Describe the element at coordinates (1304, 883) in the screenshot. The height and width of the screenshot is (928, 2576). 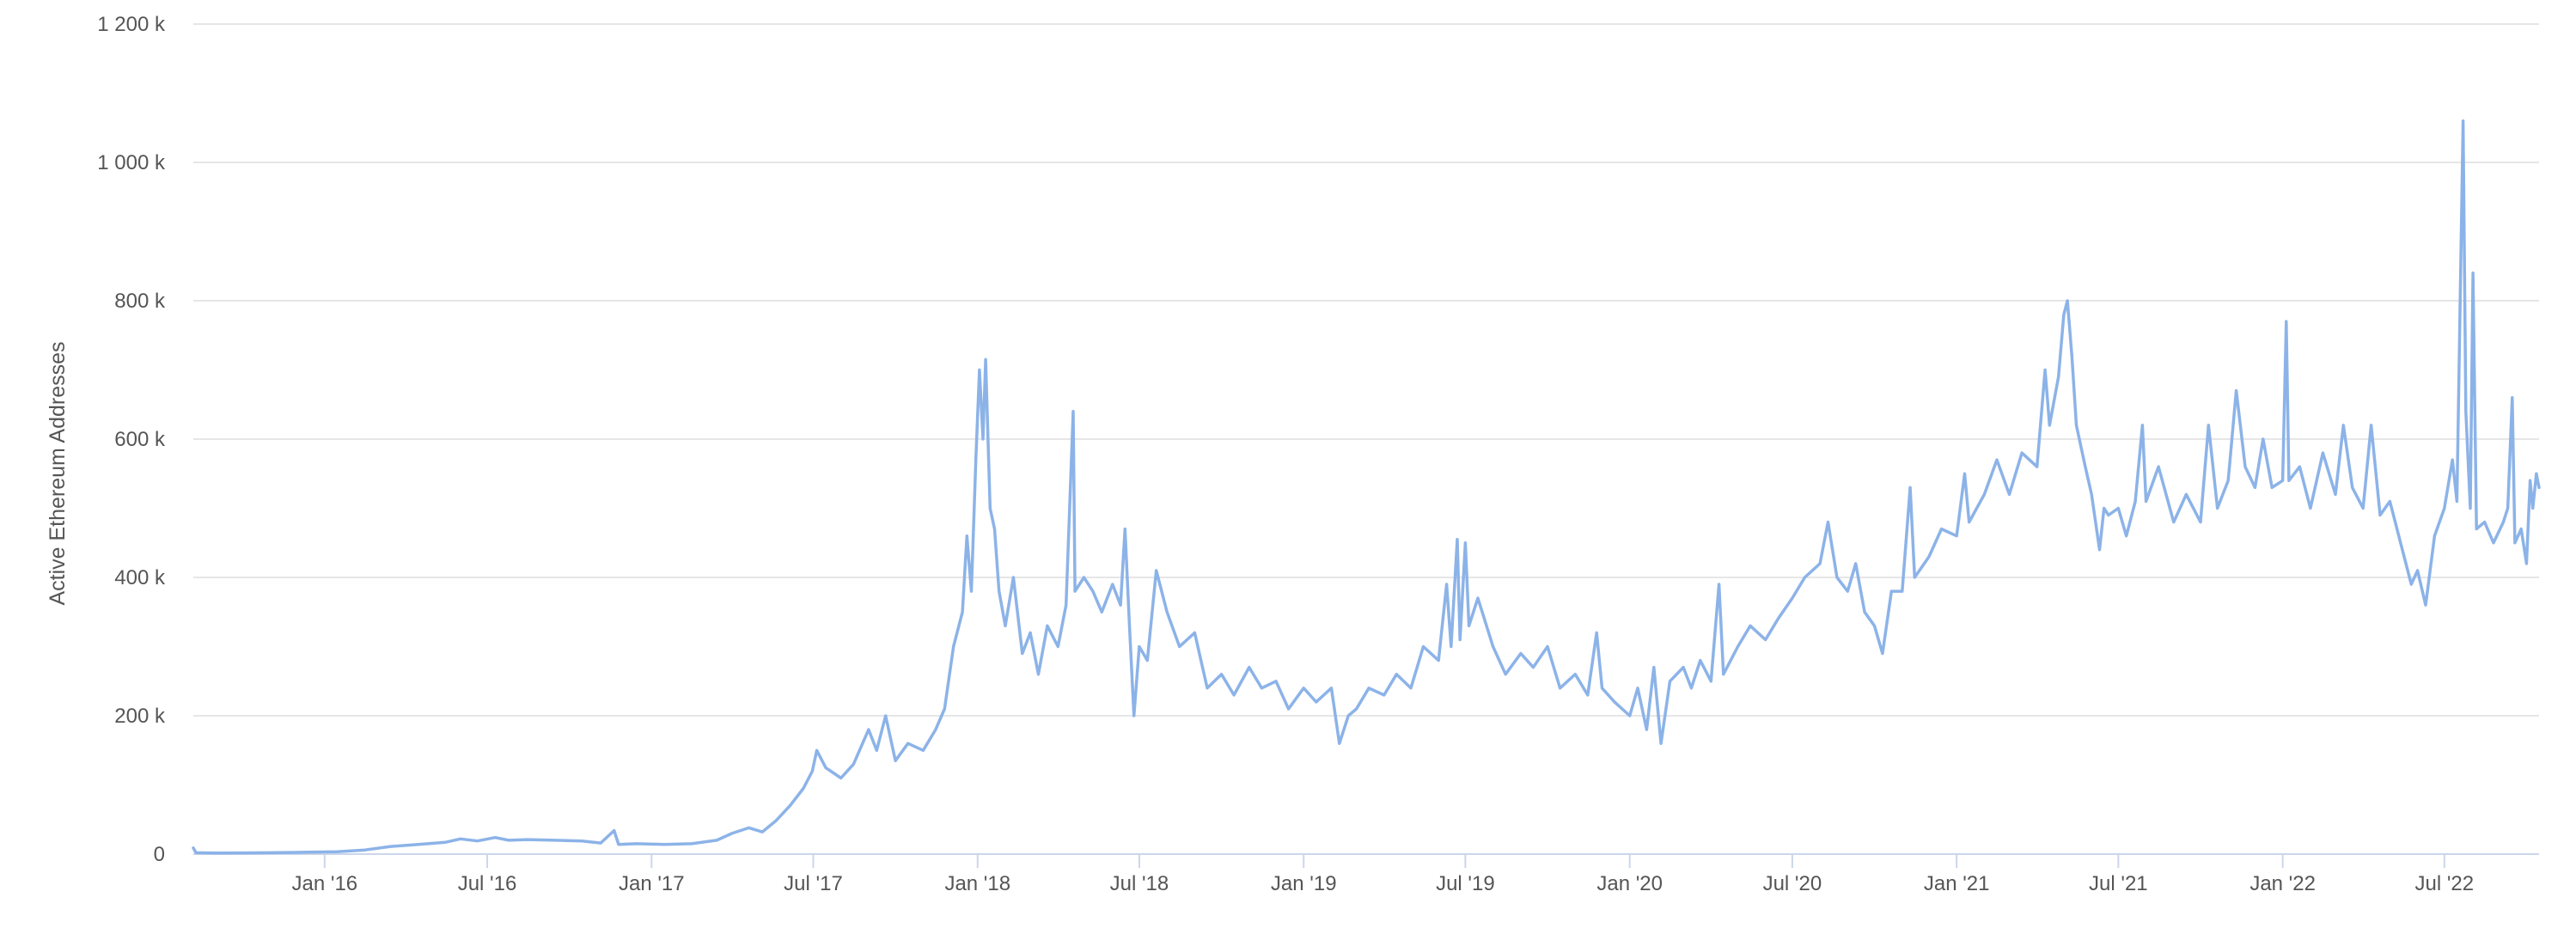
I see `x-tick-label: Jan '19` at that location.